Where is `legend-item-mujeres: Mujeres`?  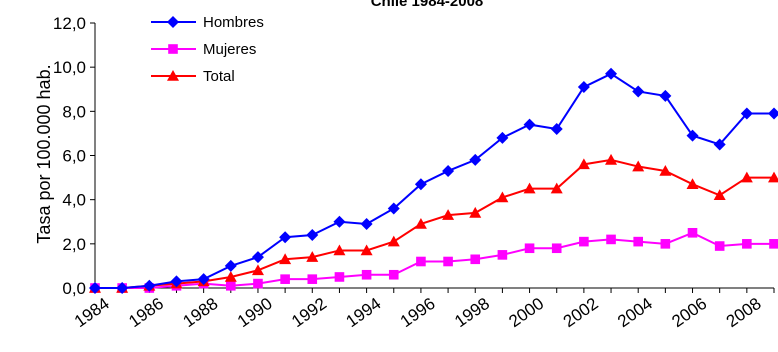 legend-item-mujeres: Mujeres is located at coordinates (203, 49).